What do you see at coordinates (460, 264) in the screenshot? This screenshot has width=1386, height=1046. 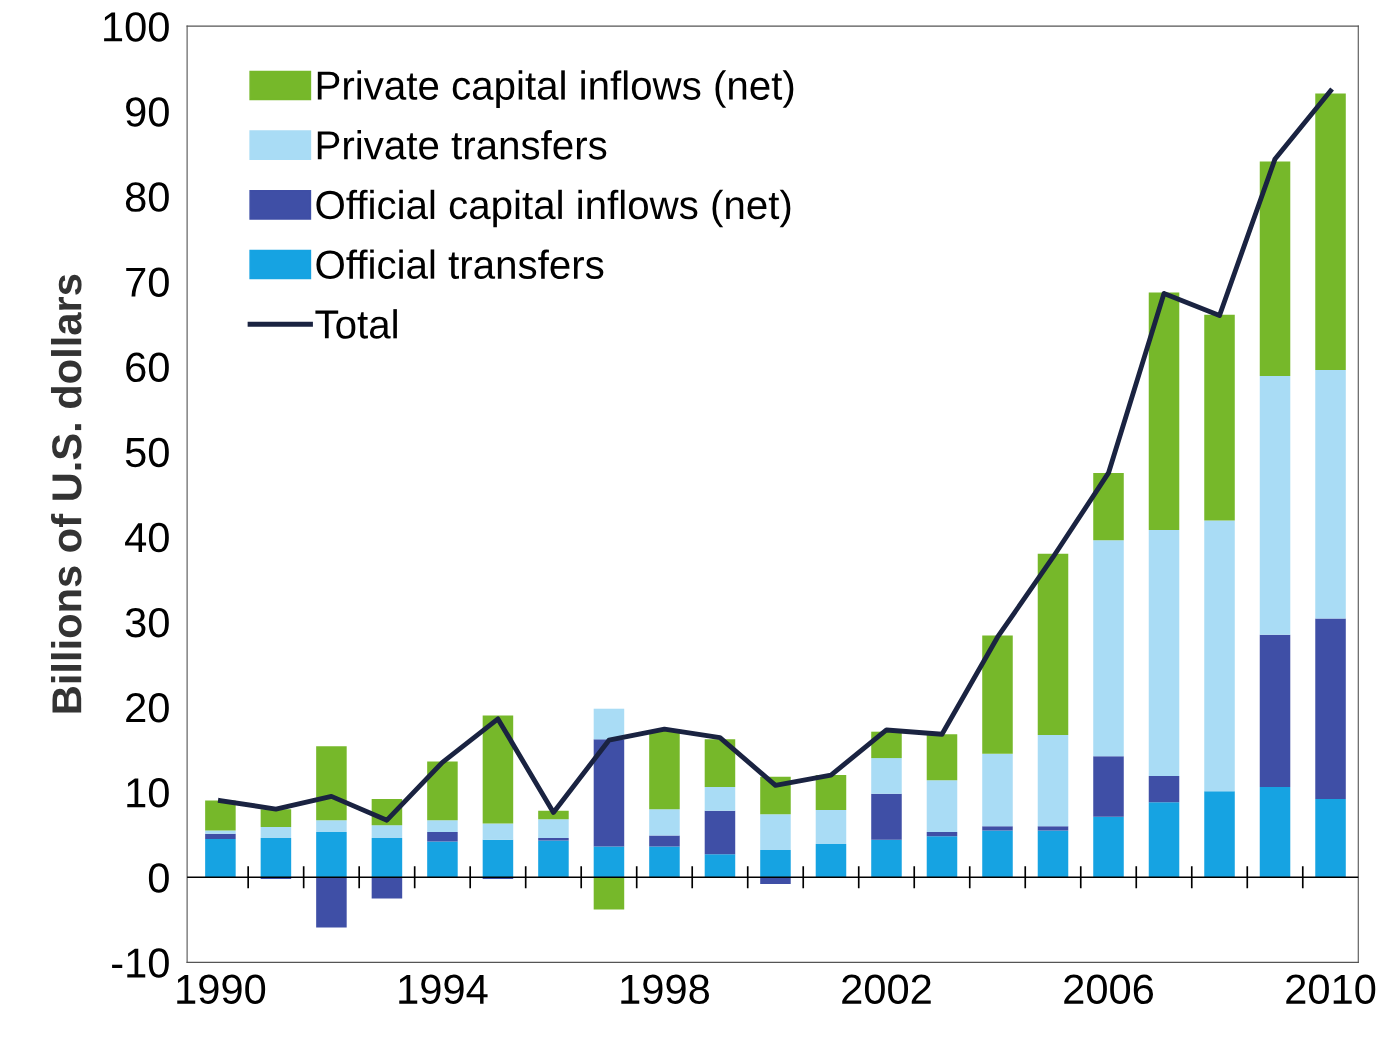 I see `legend-label: Official transfers` at bounding box center [460, 264].